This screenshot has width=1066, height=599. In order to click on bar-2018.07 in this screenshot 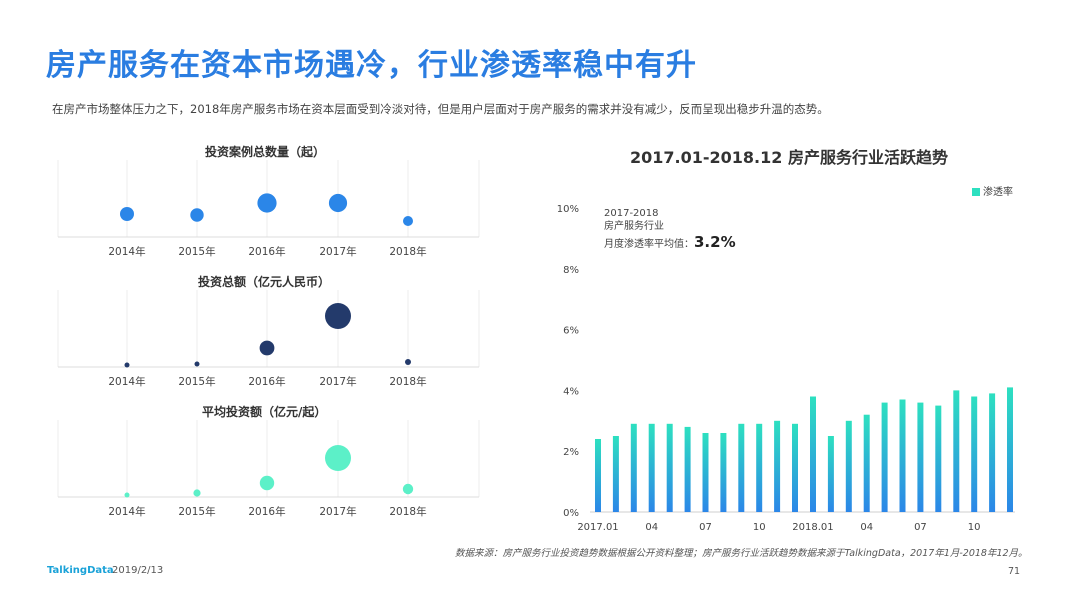, I will do `click(920, 457)`.